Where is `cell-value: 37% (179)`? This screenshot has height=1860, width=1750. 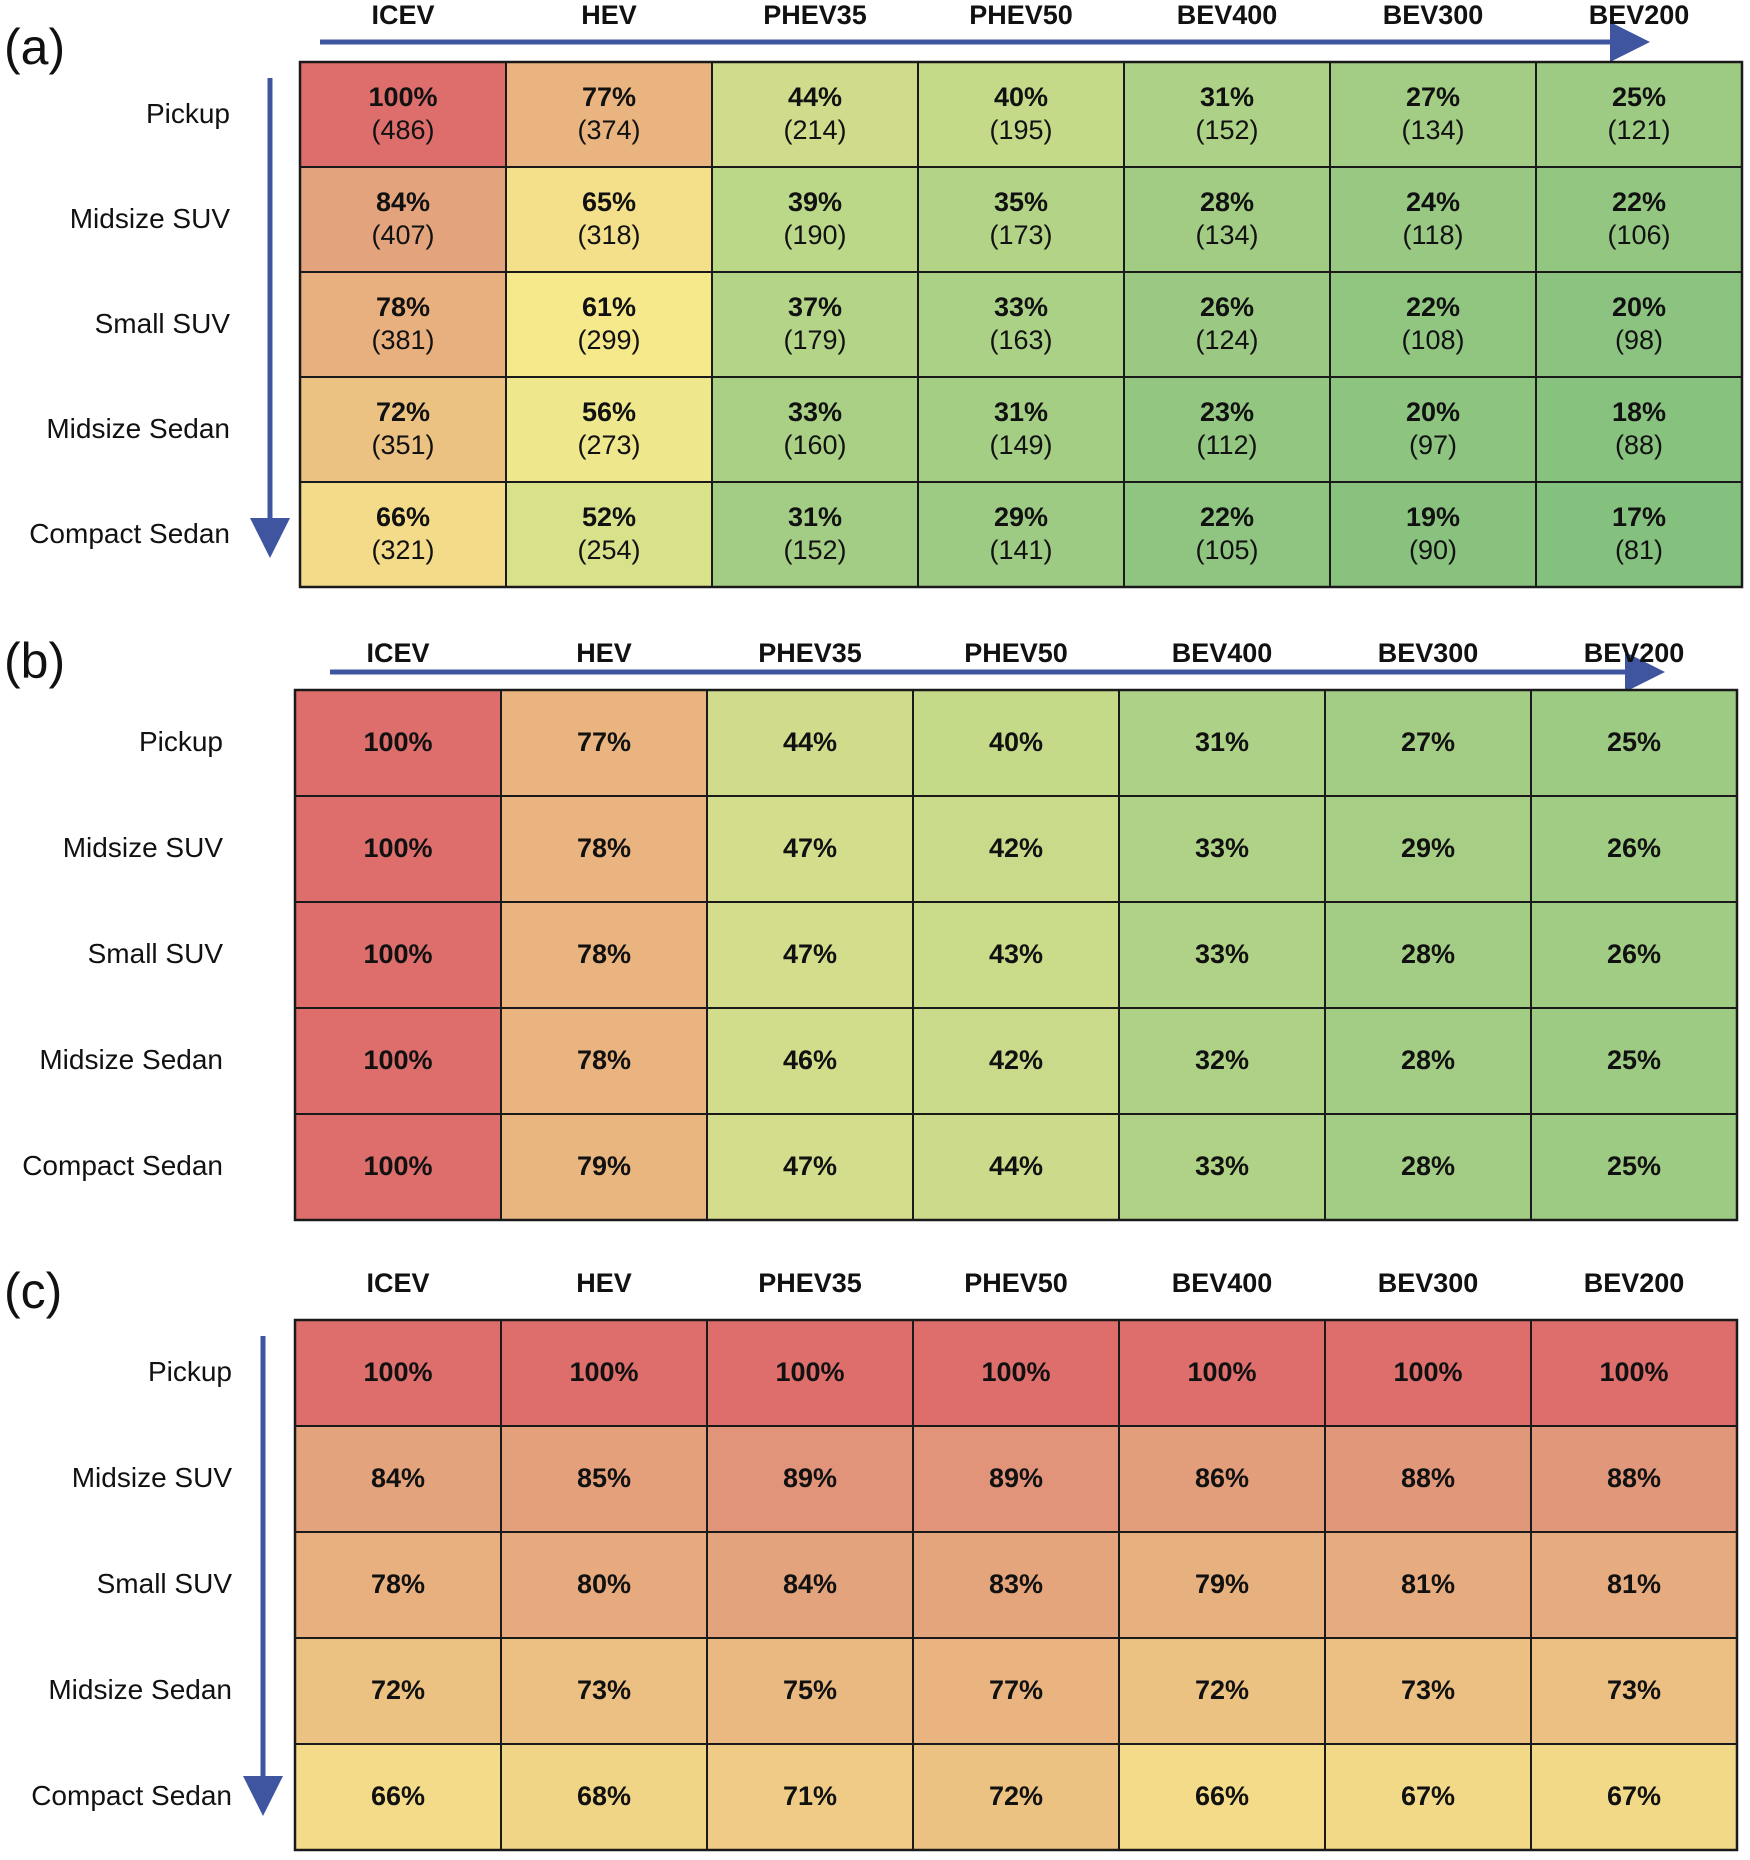
cell-value: 37% (179) is located at coordinates (815, 325).